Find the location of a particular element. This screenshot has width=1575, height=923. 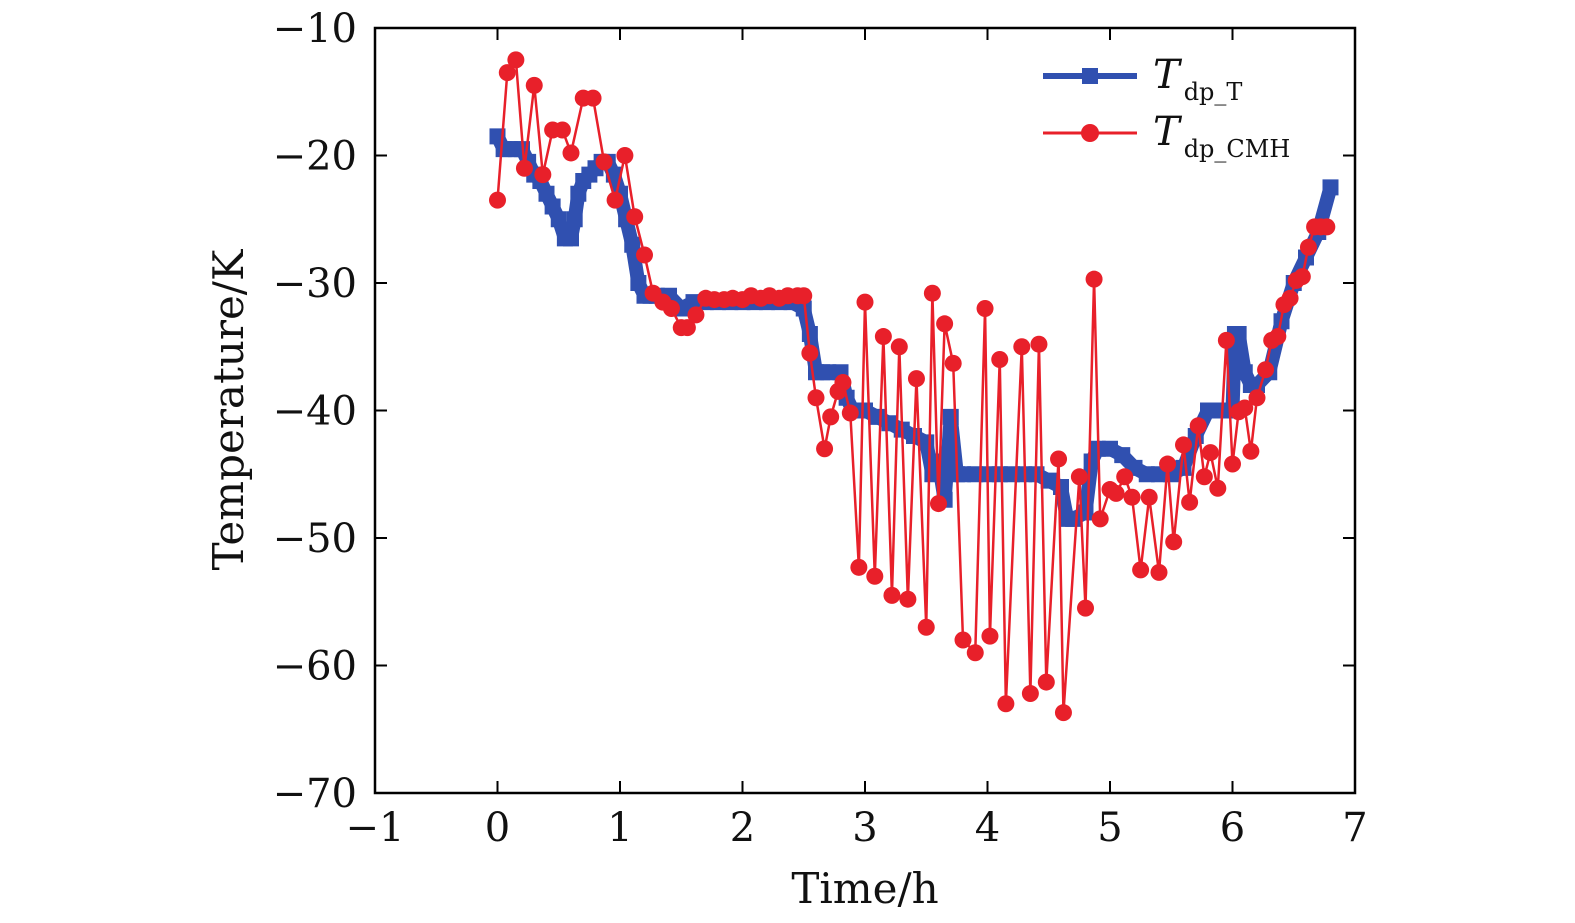

x-tick-label: 6 is located at coordinates (1232, 828).